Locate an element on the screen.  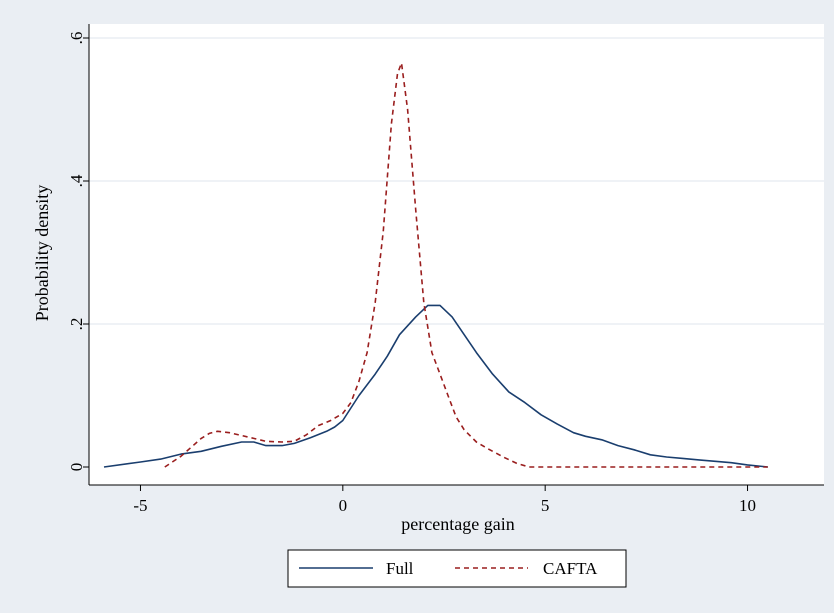
legend-label-full: Full is located at coordinates (400, 568).